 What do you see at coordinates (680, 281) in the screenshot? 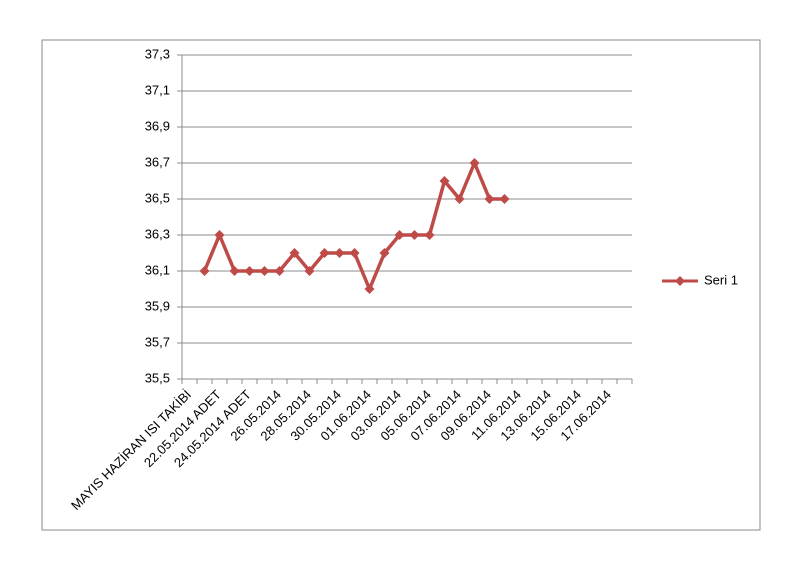
I see `legend-marker` at bounding box center [680, 281].